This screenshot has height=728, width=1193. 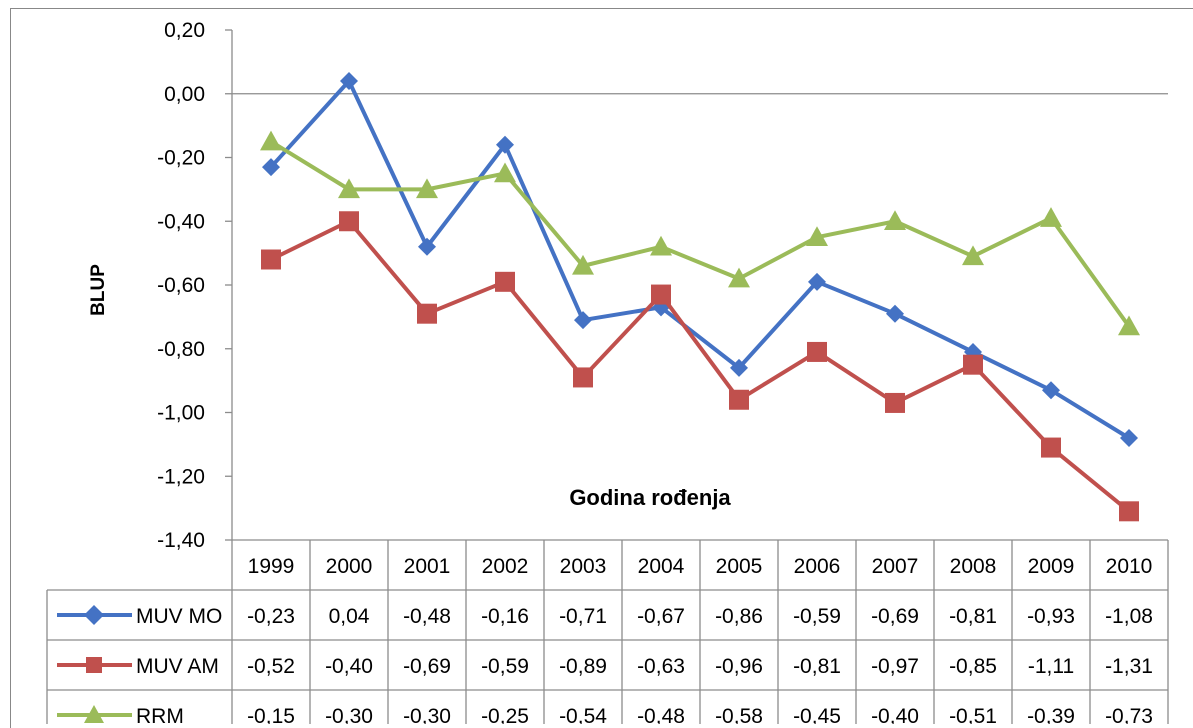 I want to click on x-axis-title: Godina rođenja, so click(x=650, y=497).